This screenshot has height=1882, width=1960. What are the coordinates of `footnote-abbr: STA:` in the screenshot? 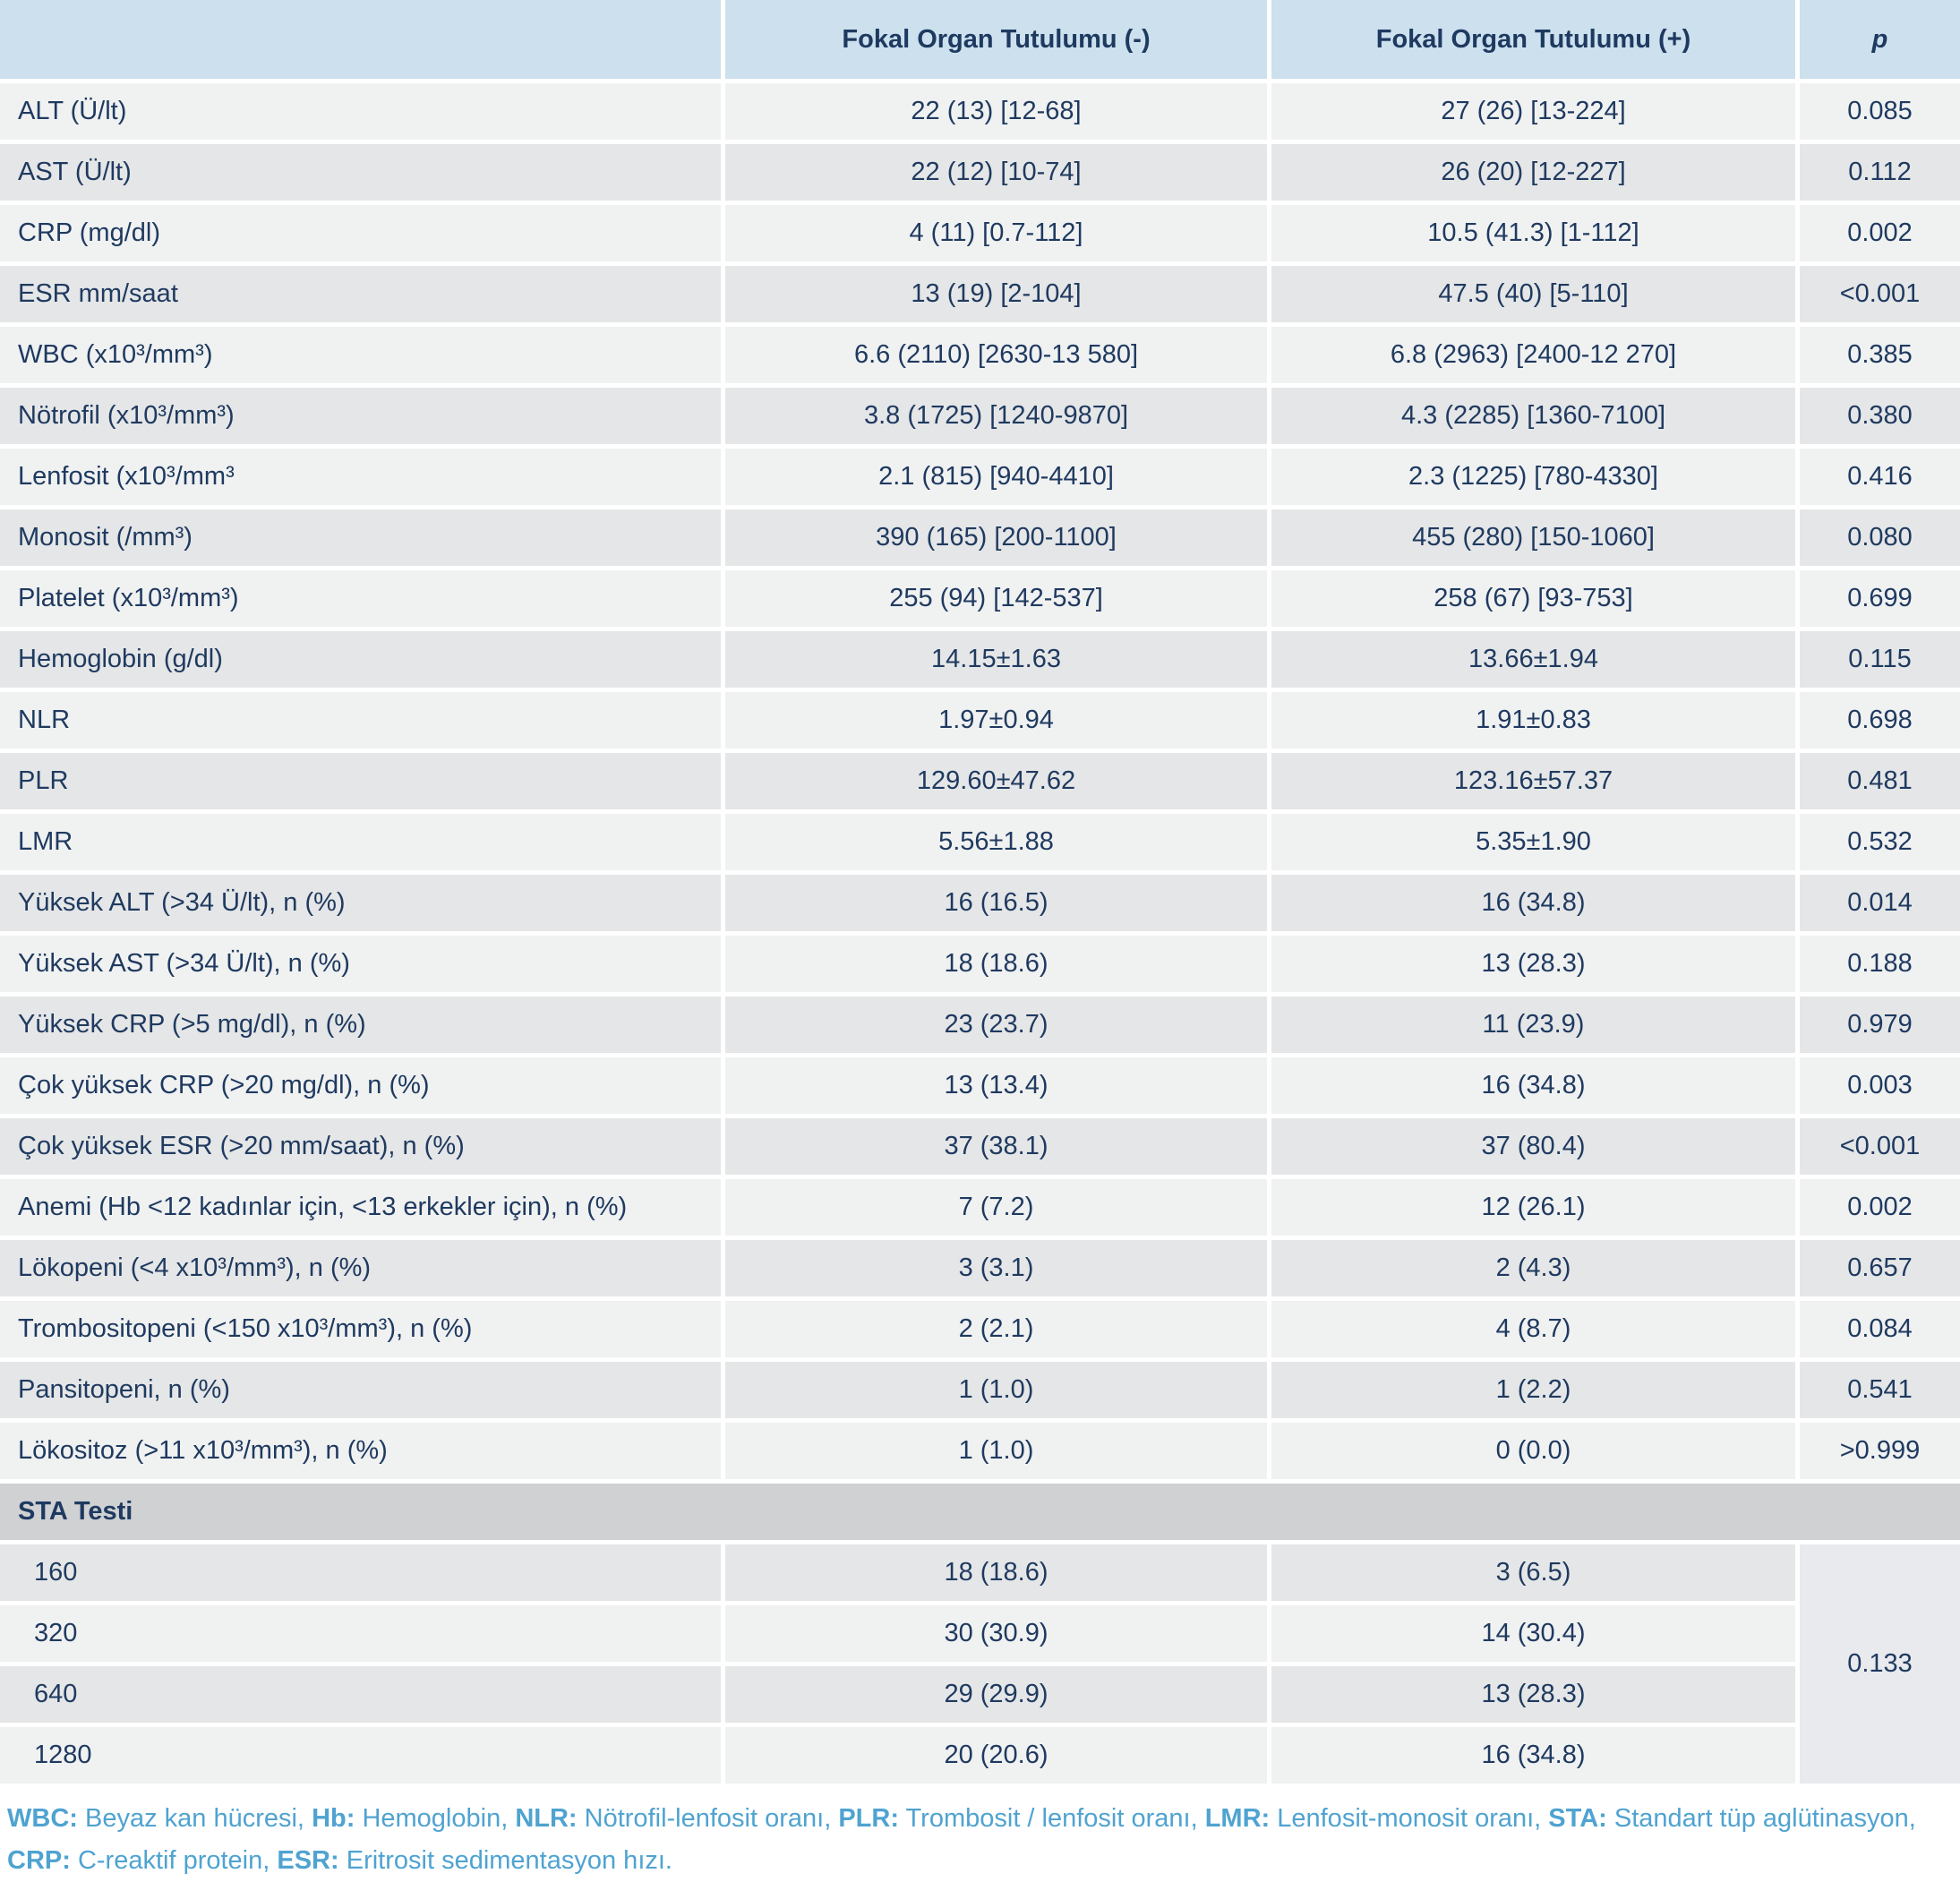 It's located at (1577, 1818).